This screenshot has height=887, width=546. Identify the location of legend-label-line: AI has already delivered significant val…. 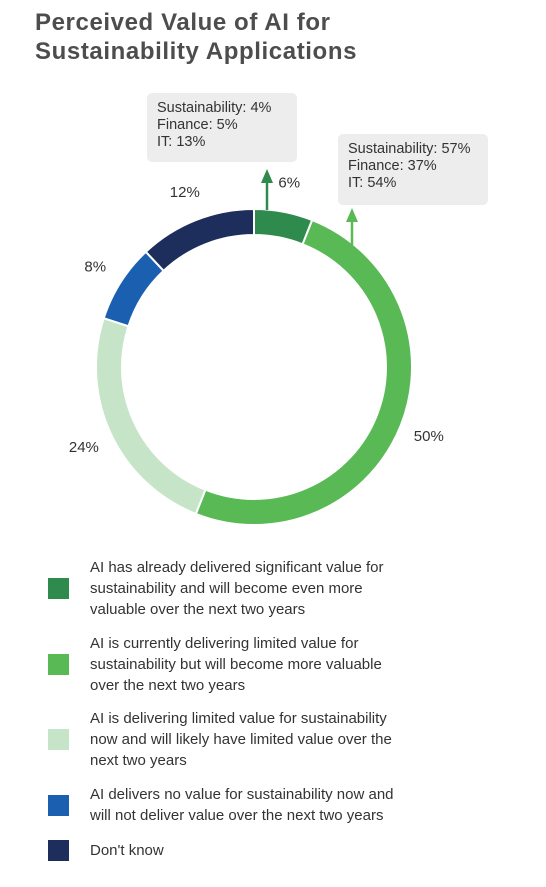
(237, 567).